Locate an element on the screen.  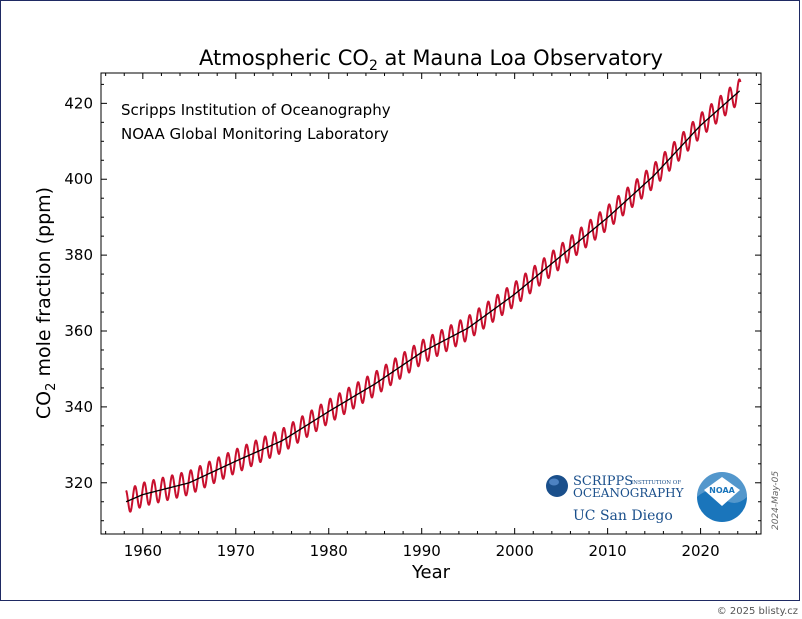
noaa-logo-text: NOAA is located at coordinates (722, 490).